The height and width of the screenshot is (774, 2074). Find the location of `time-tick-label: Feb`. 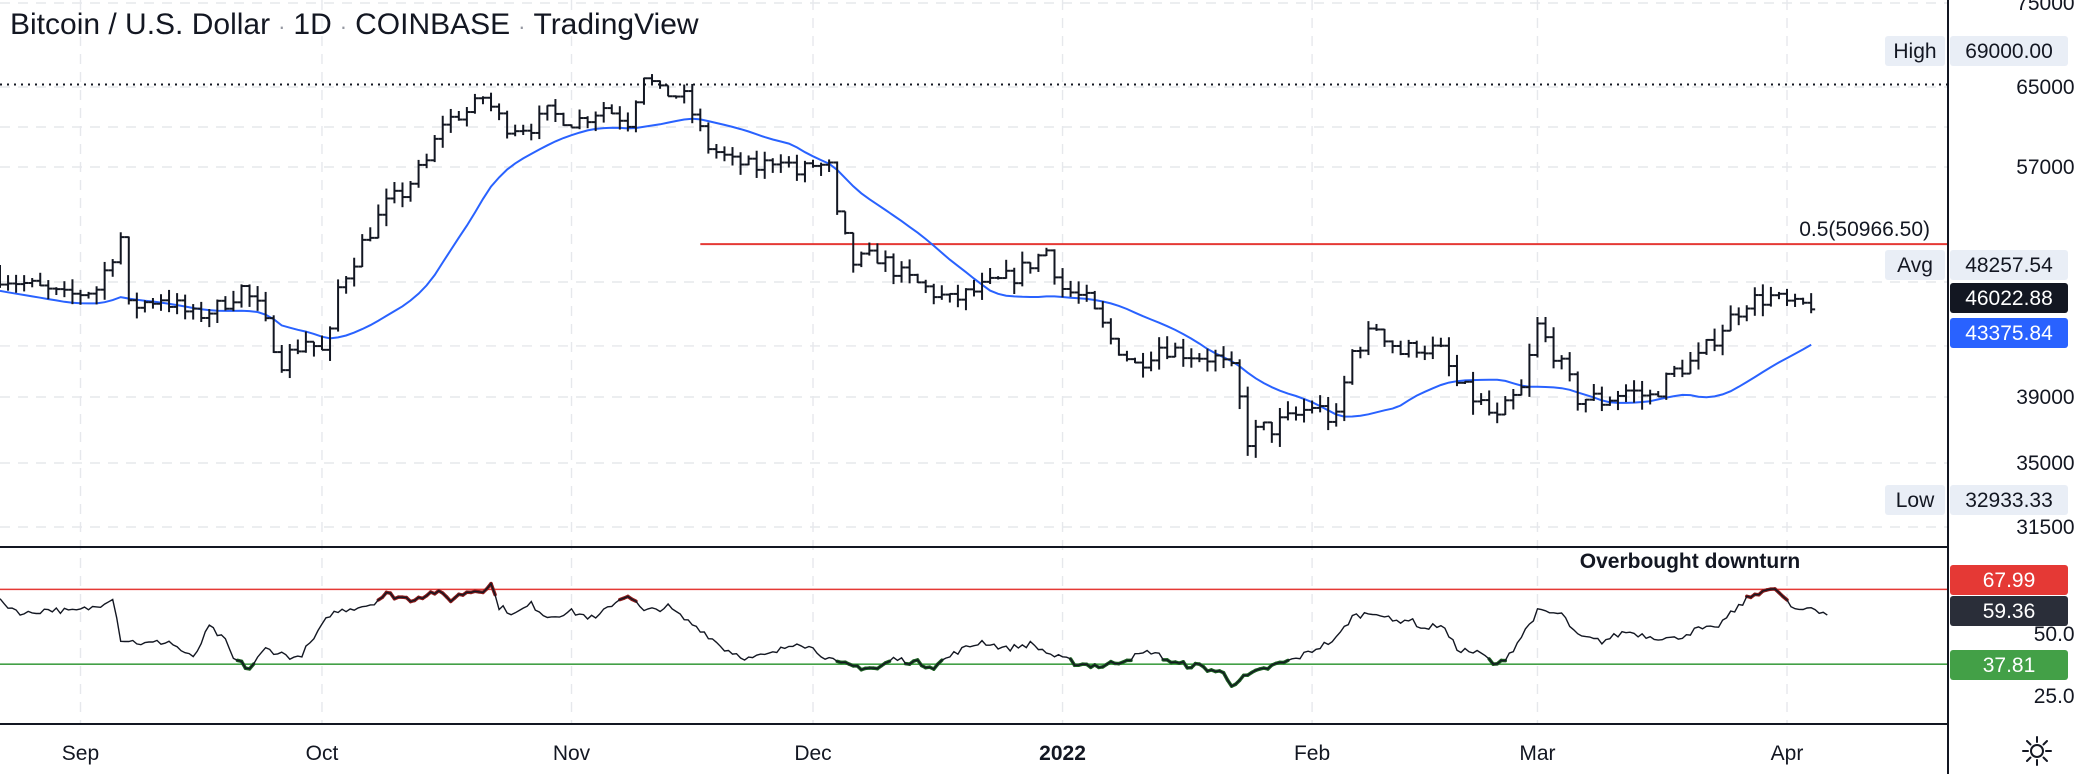

time-tick-label: Feb is located at coordinates (1312, 753).